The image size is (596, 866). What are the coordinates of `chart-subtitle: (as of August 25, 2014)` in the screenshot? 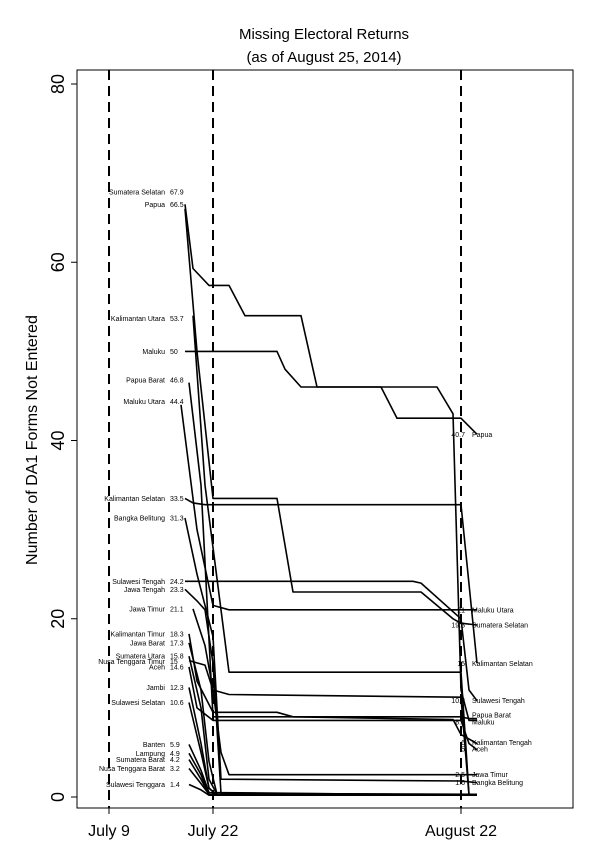 It's located at (323, 57).